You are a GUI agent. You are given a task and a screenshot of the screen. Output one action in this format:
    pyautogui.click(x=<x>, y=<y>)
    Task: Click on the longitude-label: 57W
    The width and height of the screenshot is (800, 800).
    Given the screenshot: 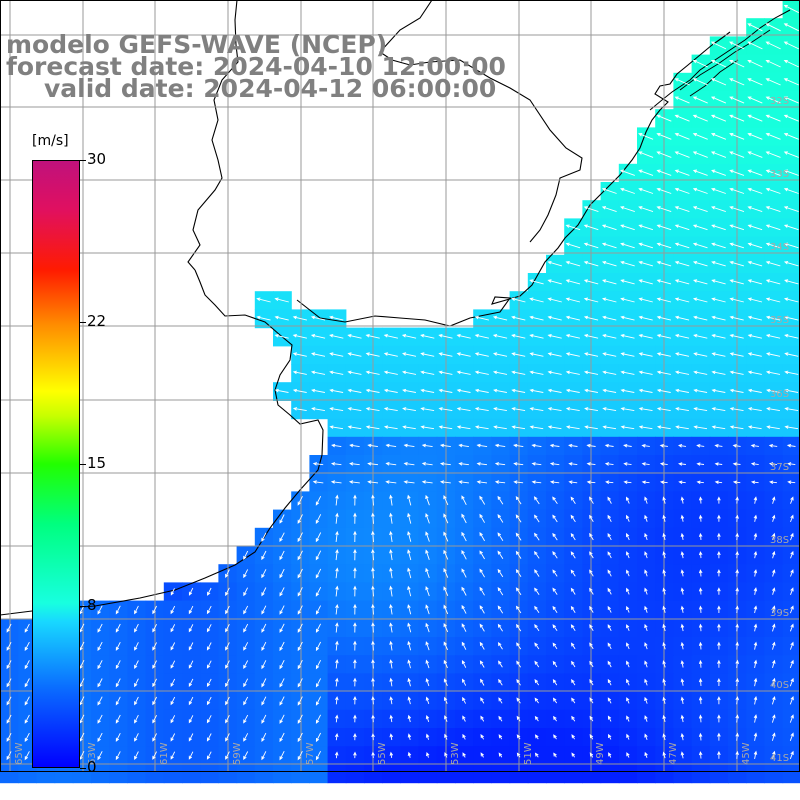 What is the action you would take?
    pyautogui.click(x=310, y=753)
    